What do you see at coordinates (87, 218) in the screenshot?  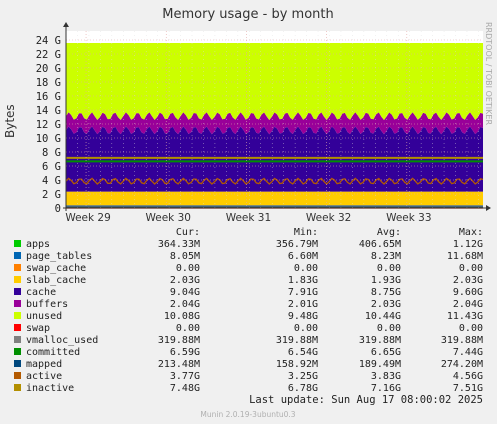 I see `x-tick-label: Week 29` at bounding box center [87, 218].